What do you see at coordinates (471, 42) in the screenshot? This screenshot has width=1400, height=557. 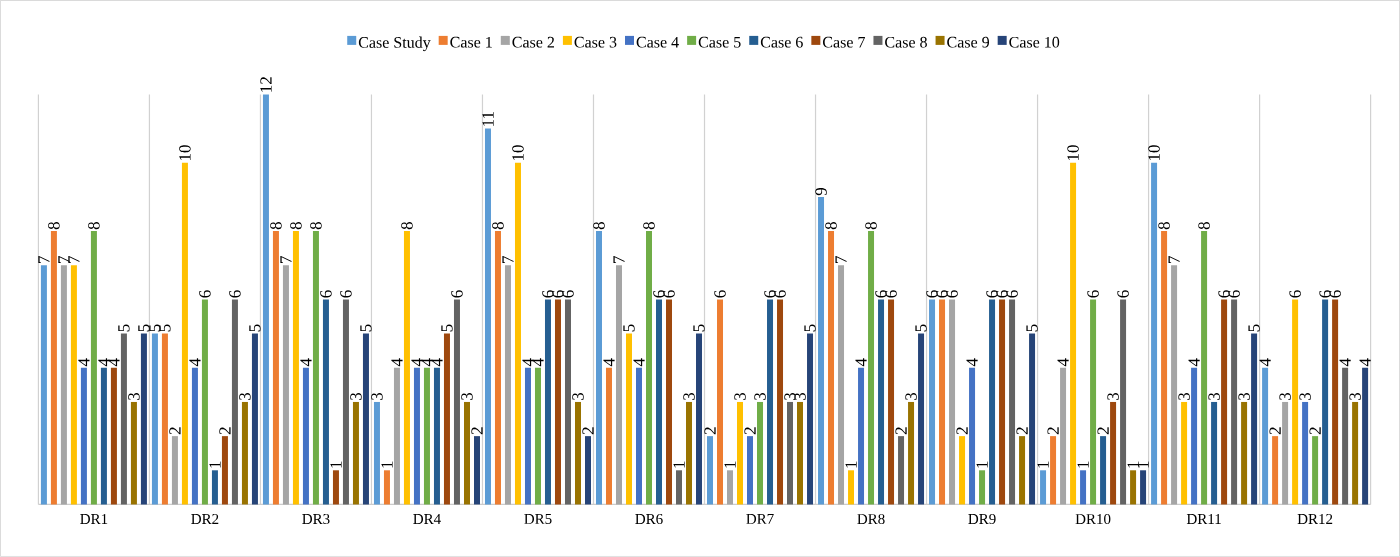 I see `legend-label: Case 1` at bounding box center [471, 42].